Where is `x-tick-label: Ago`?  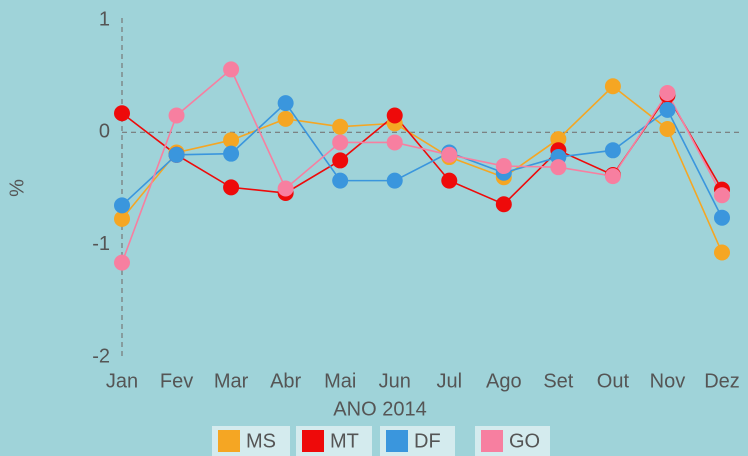
x-tick-label: Ago is located at coordinates (504, 381).